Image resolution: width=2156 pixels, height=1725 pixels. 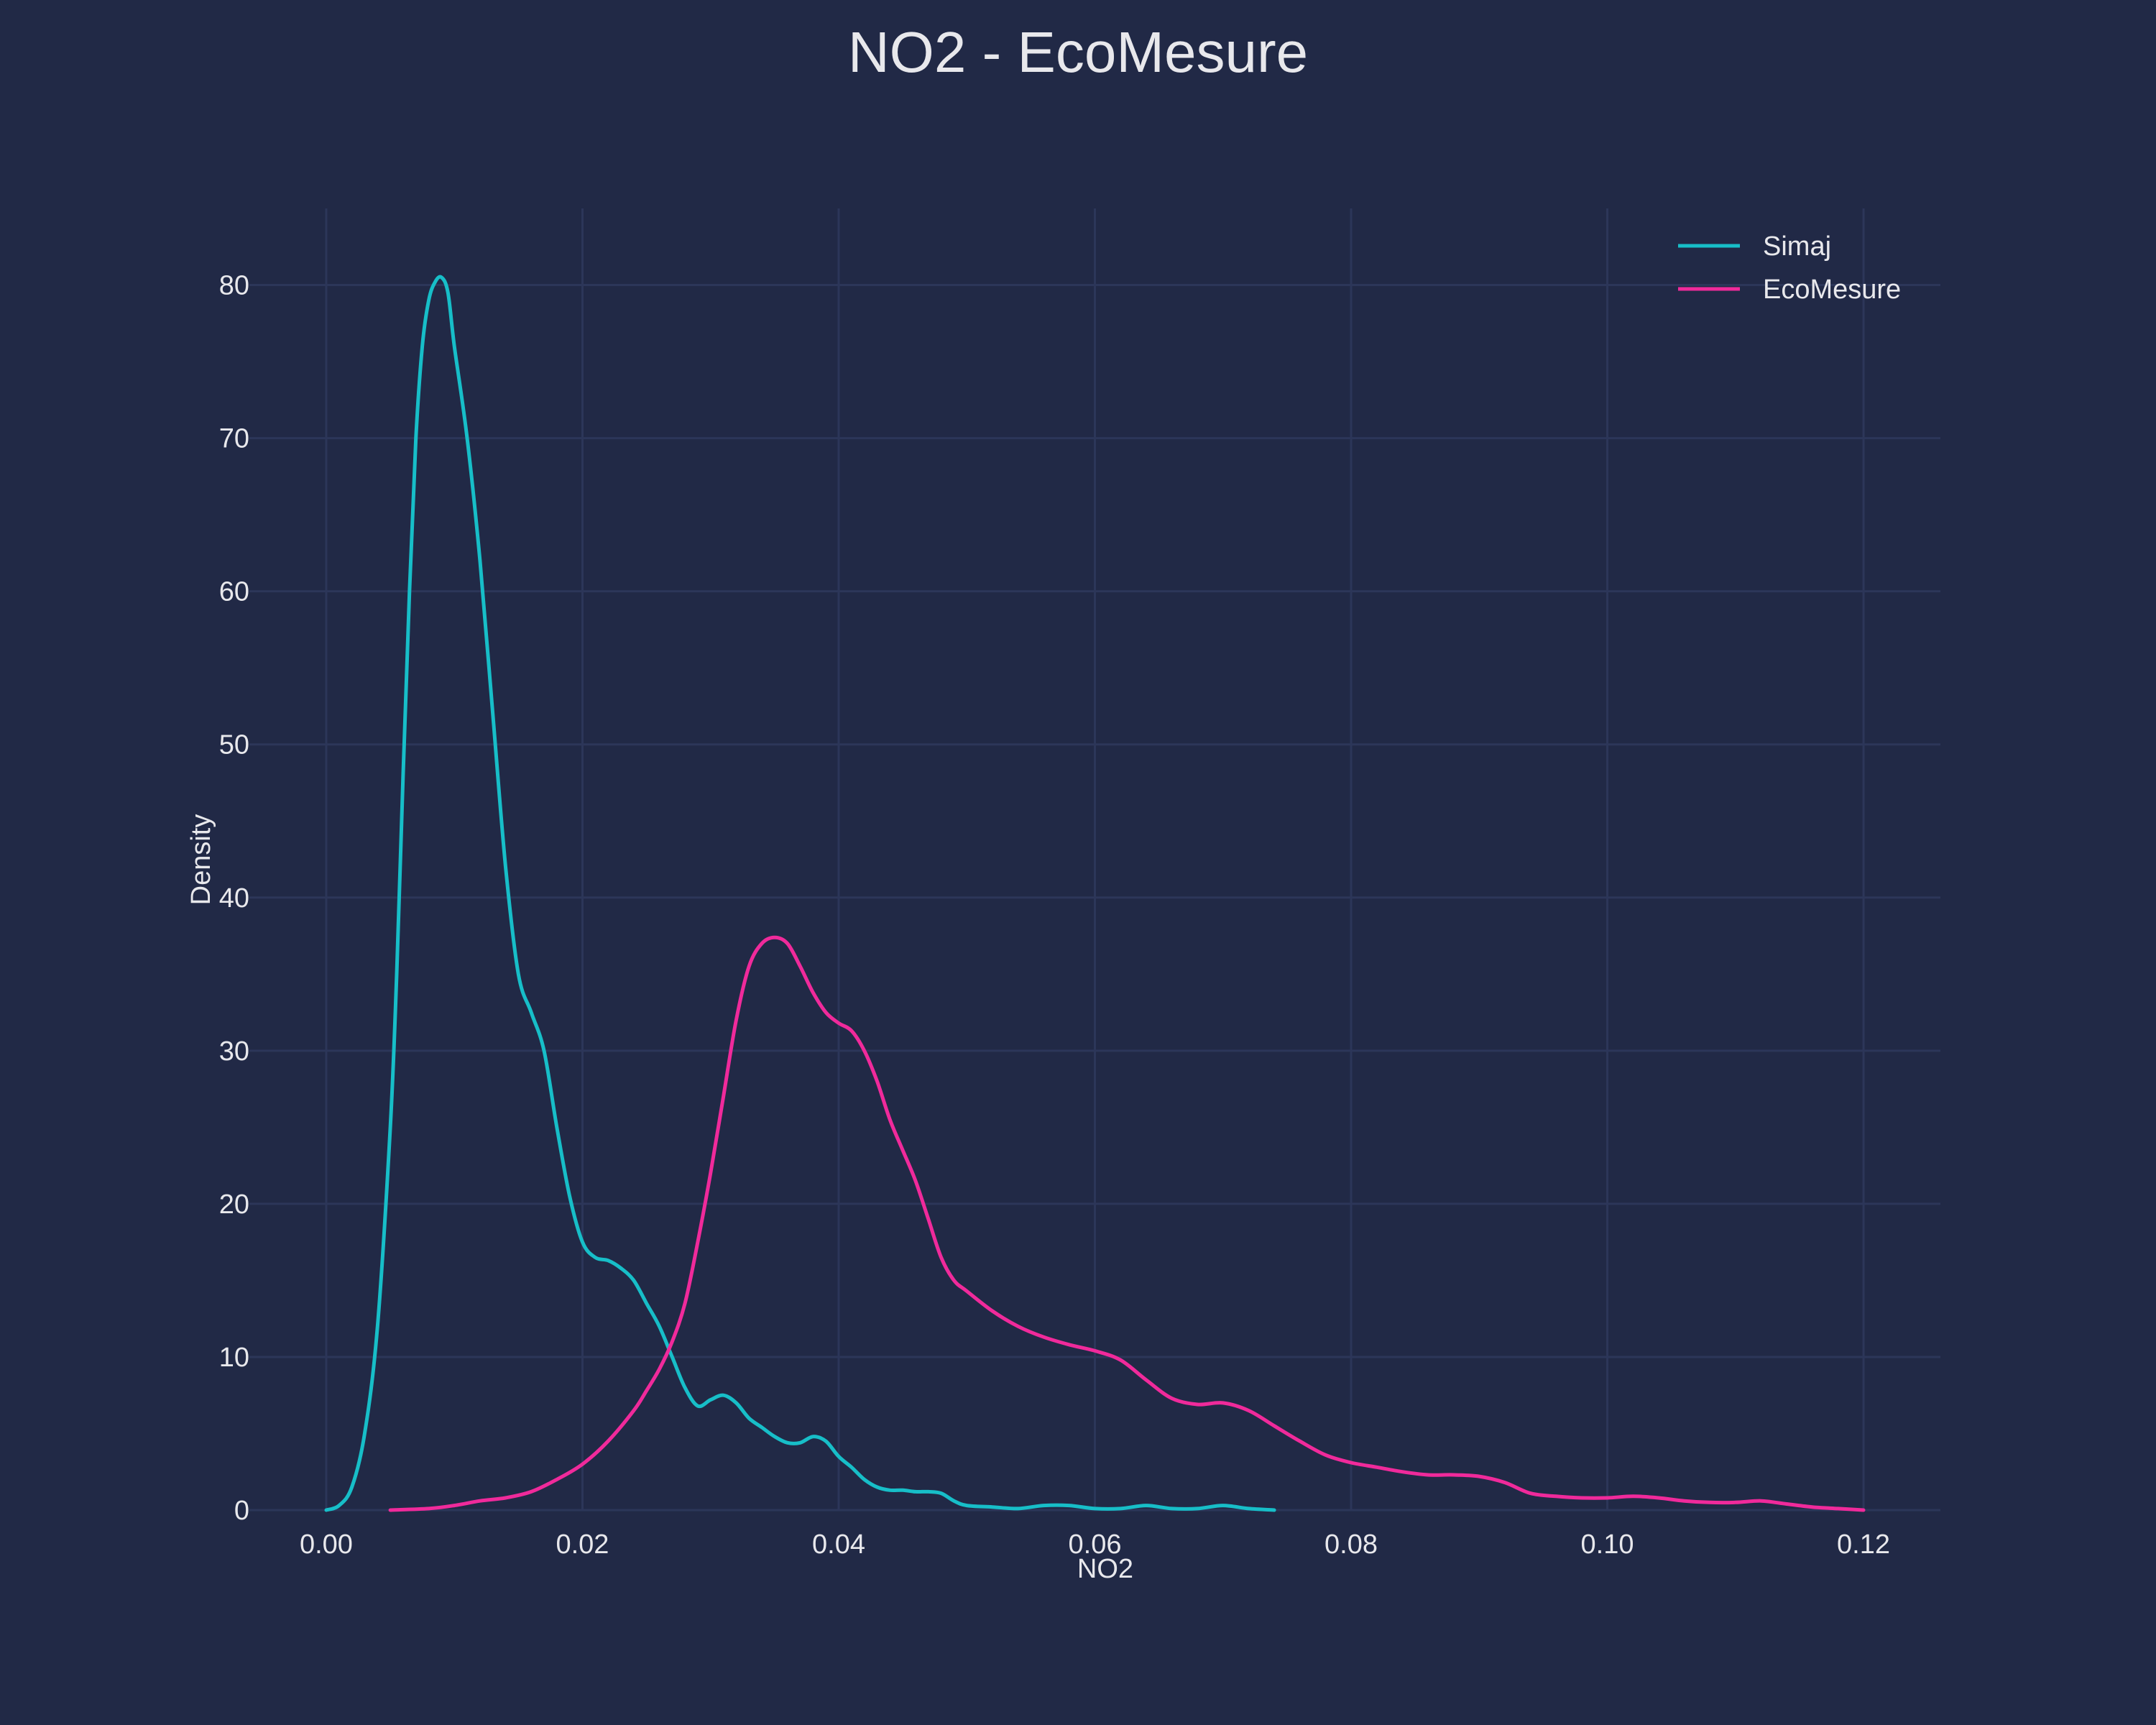 What do you see at coordinates (1790, 268) in the screenshot?
I see `legend: Simaj EcoMesure` at bounding box center [1790, 268].